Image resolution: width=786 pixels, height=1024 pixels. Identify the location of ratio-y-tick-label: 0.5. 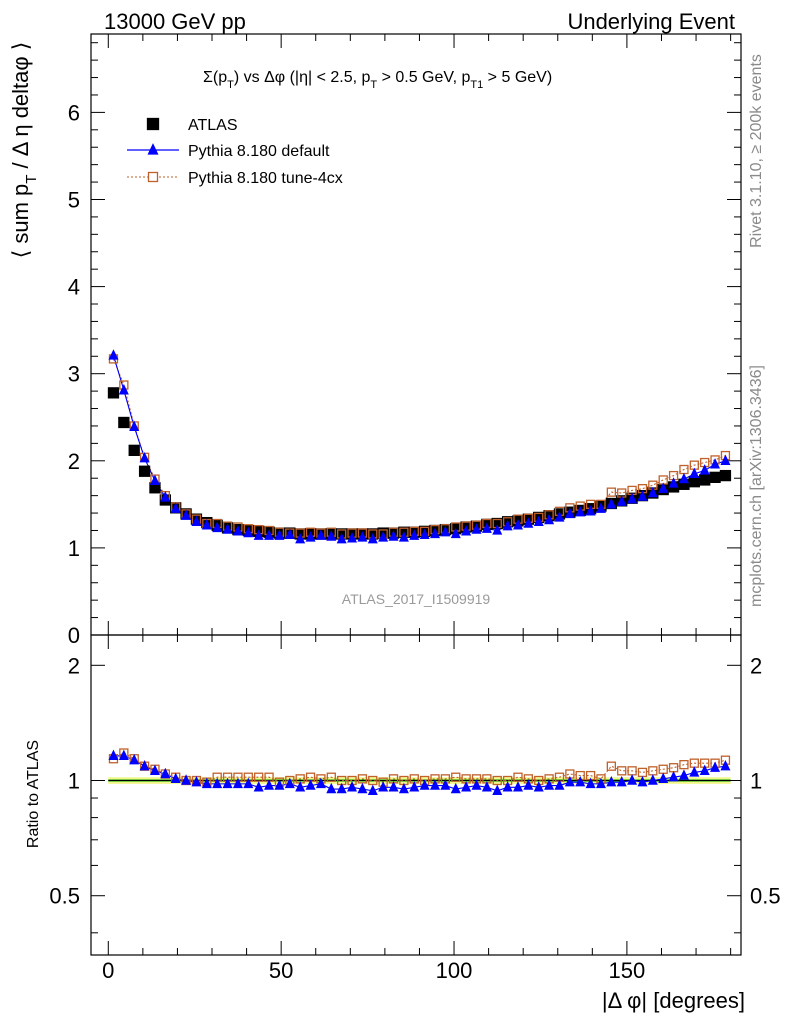
(64, 896).